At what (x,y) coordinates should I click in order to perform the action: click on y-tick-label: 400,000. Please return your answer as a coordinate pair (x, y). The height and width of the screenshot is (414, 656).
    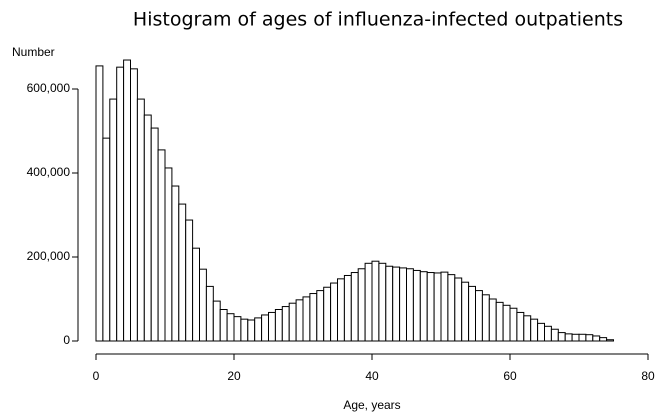
    Looking at the image, I should click on (49, 172).